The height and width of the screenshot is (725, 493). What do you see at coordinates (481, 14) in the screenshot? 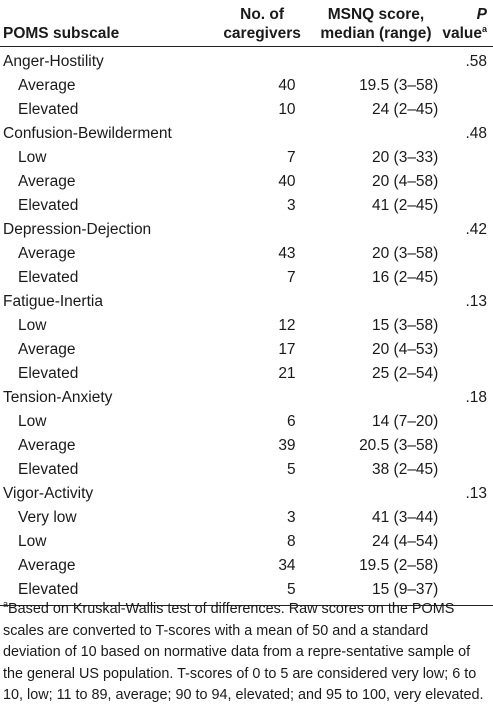
I see `header-p-italic: P` at bounding box center [481, 14].